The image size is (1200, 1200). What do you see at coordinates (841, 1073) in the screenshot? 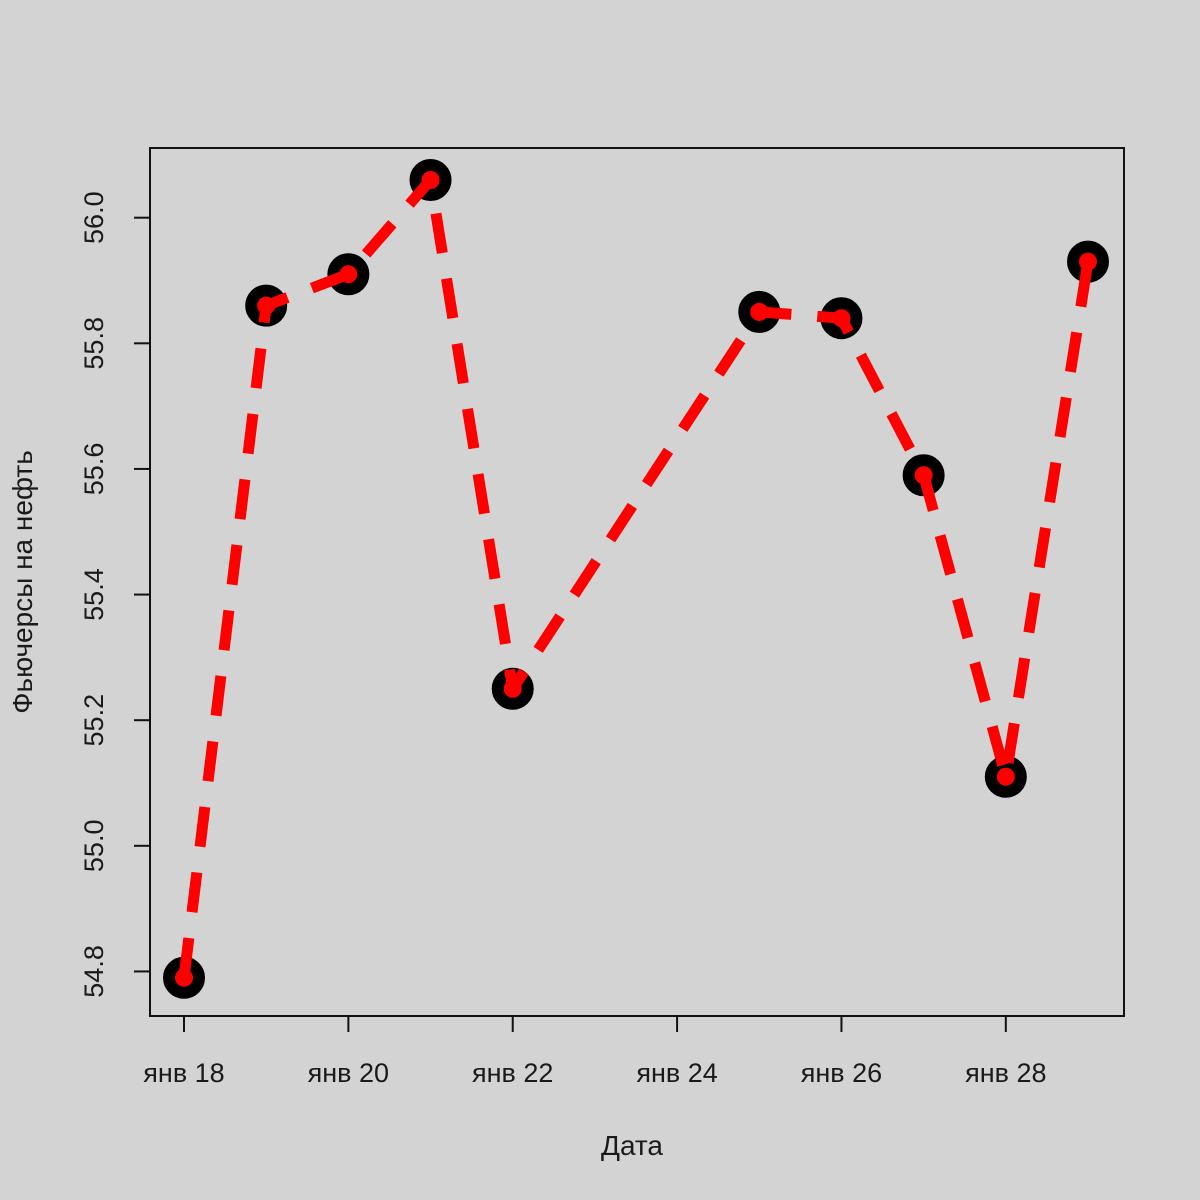
I see `x-tick-label: янв 26` at bounding box center [841, 1073].